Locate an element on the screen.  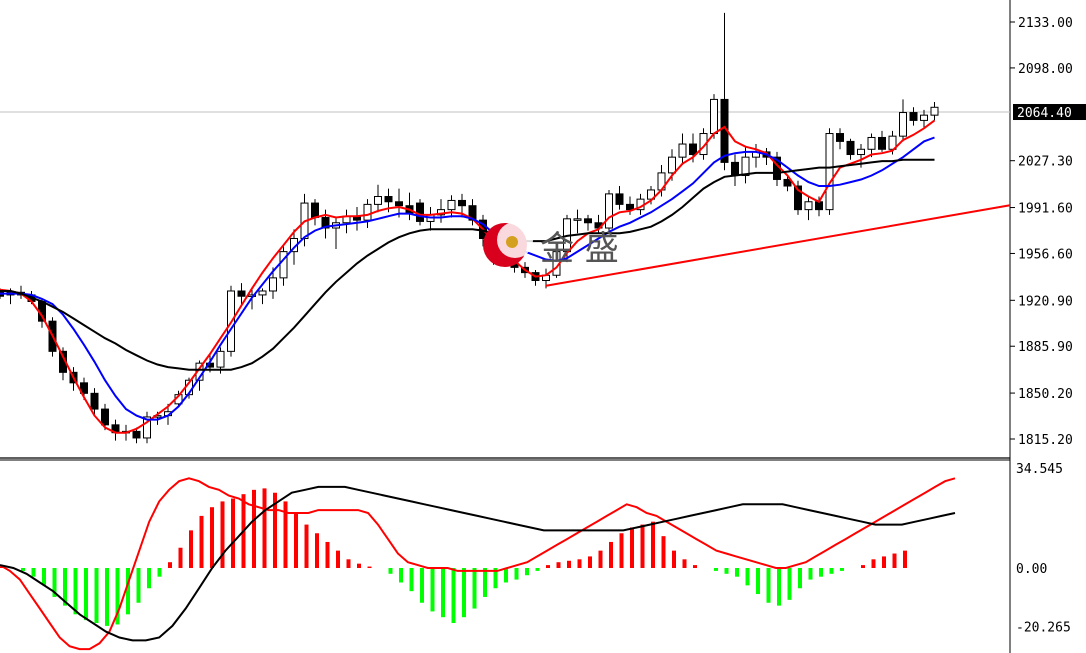
price-tick-label: 1956.60 is located at coordinates (1045, 254).